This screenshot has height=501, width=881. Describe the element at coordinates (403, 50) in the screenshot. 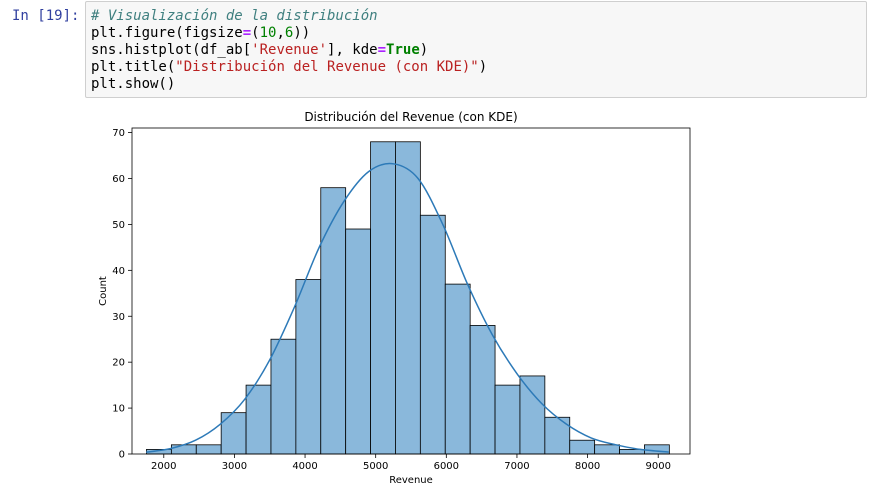

I see `code-keyword: True` at that location.